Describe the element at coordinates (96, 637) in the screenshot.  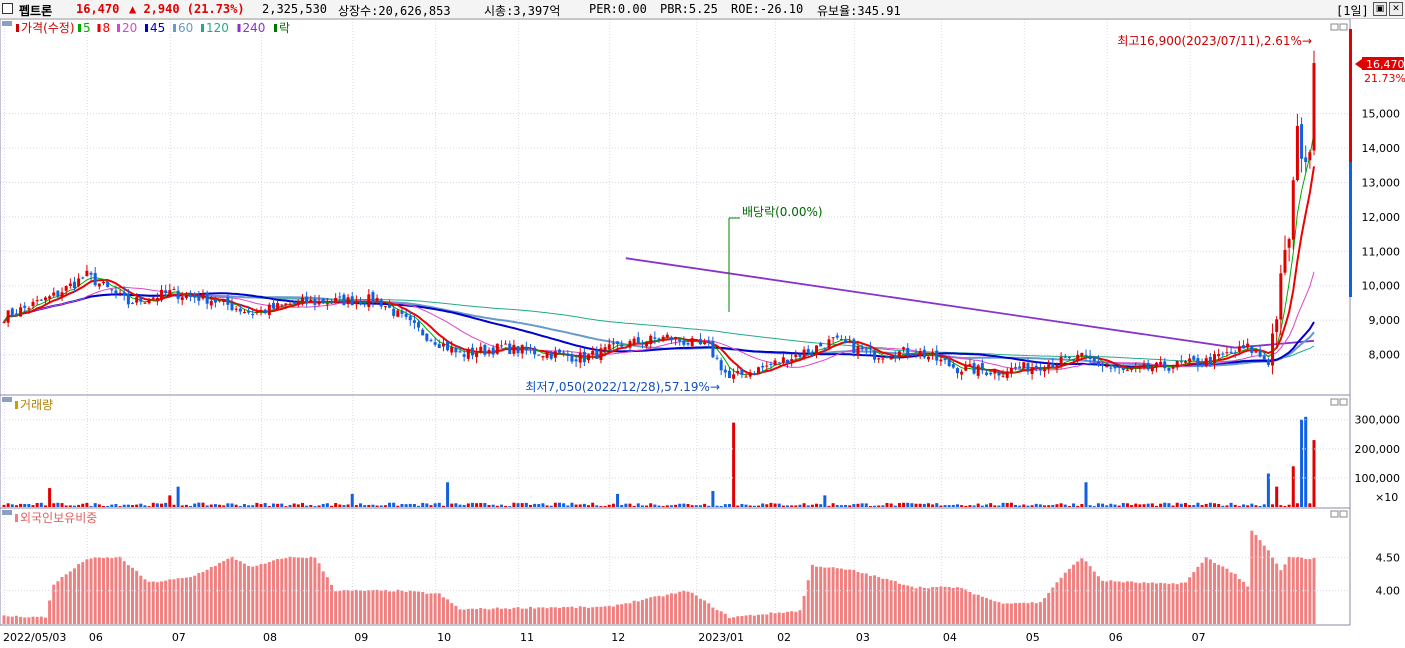
I see `date-label: 06` at that location.